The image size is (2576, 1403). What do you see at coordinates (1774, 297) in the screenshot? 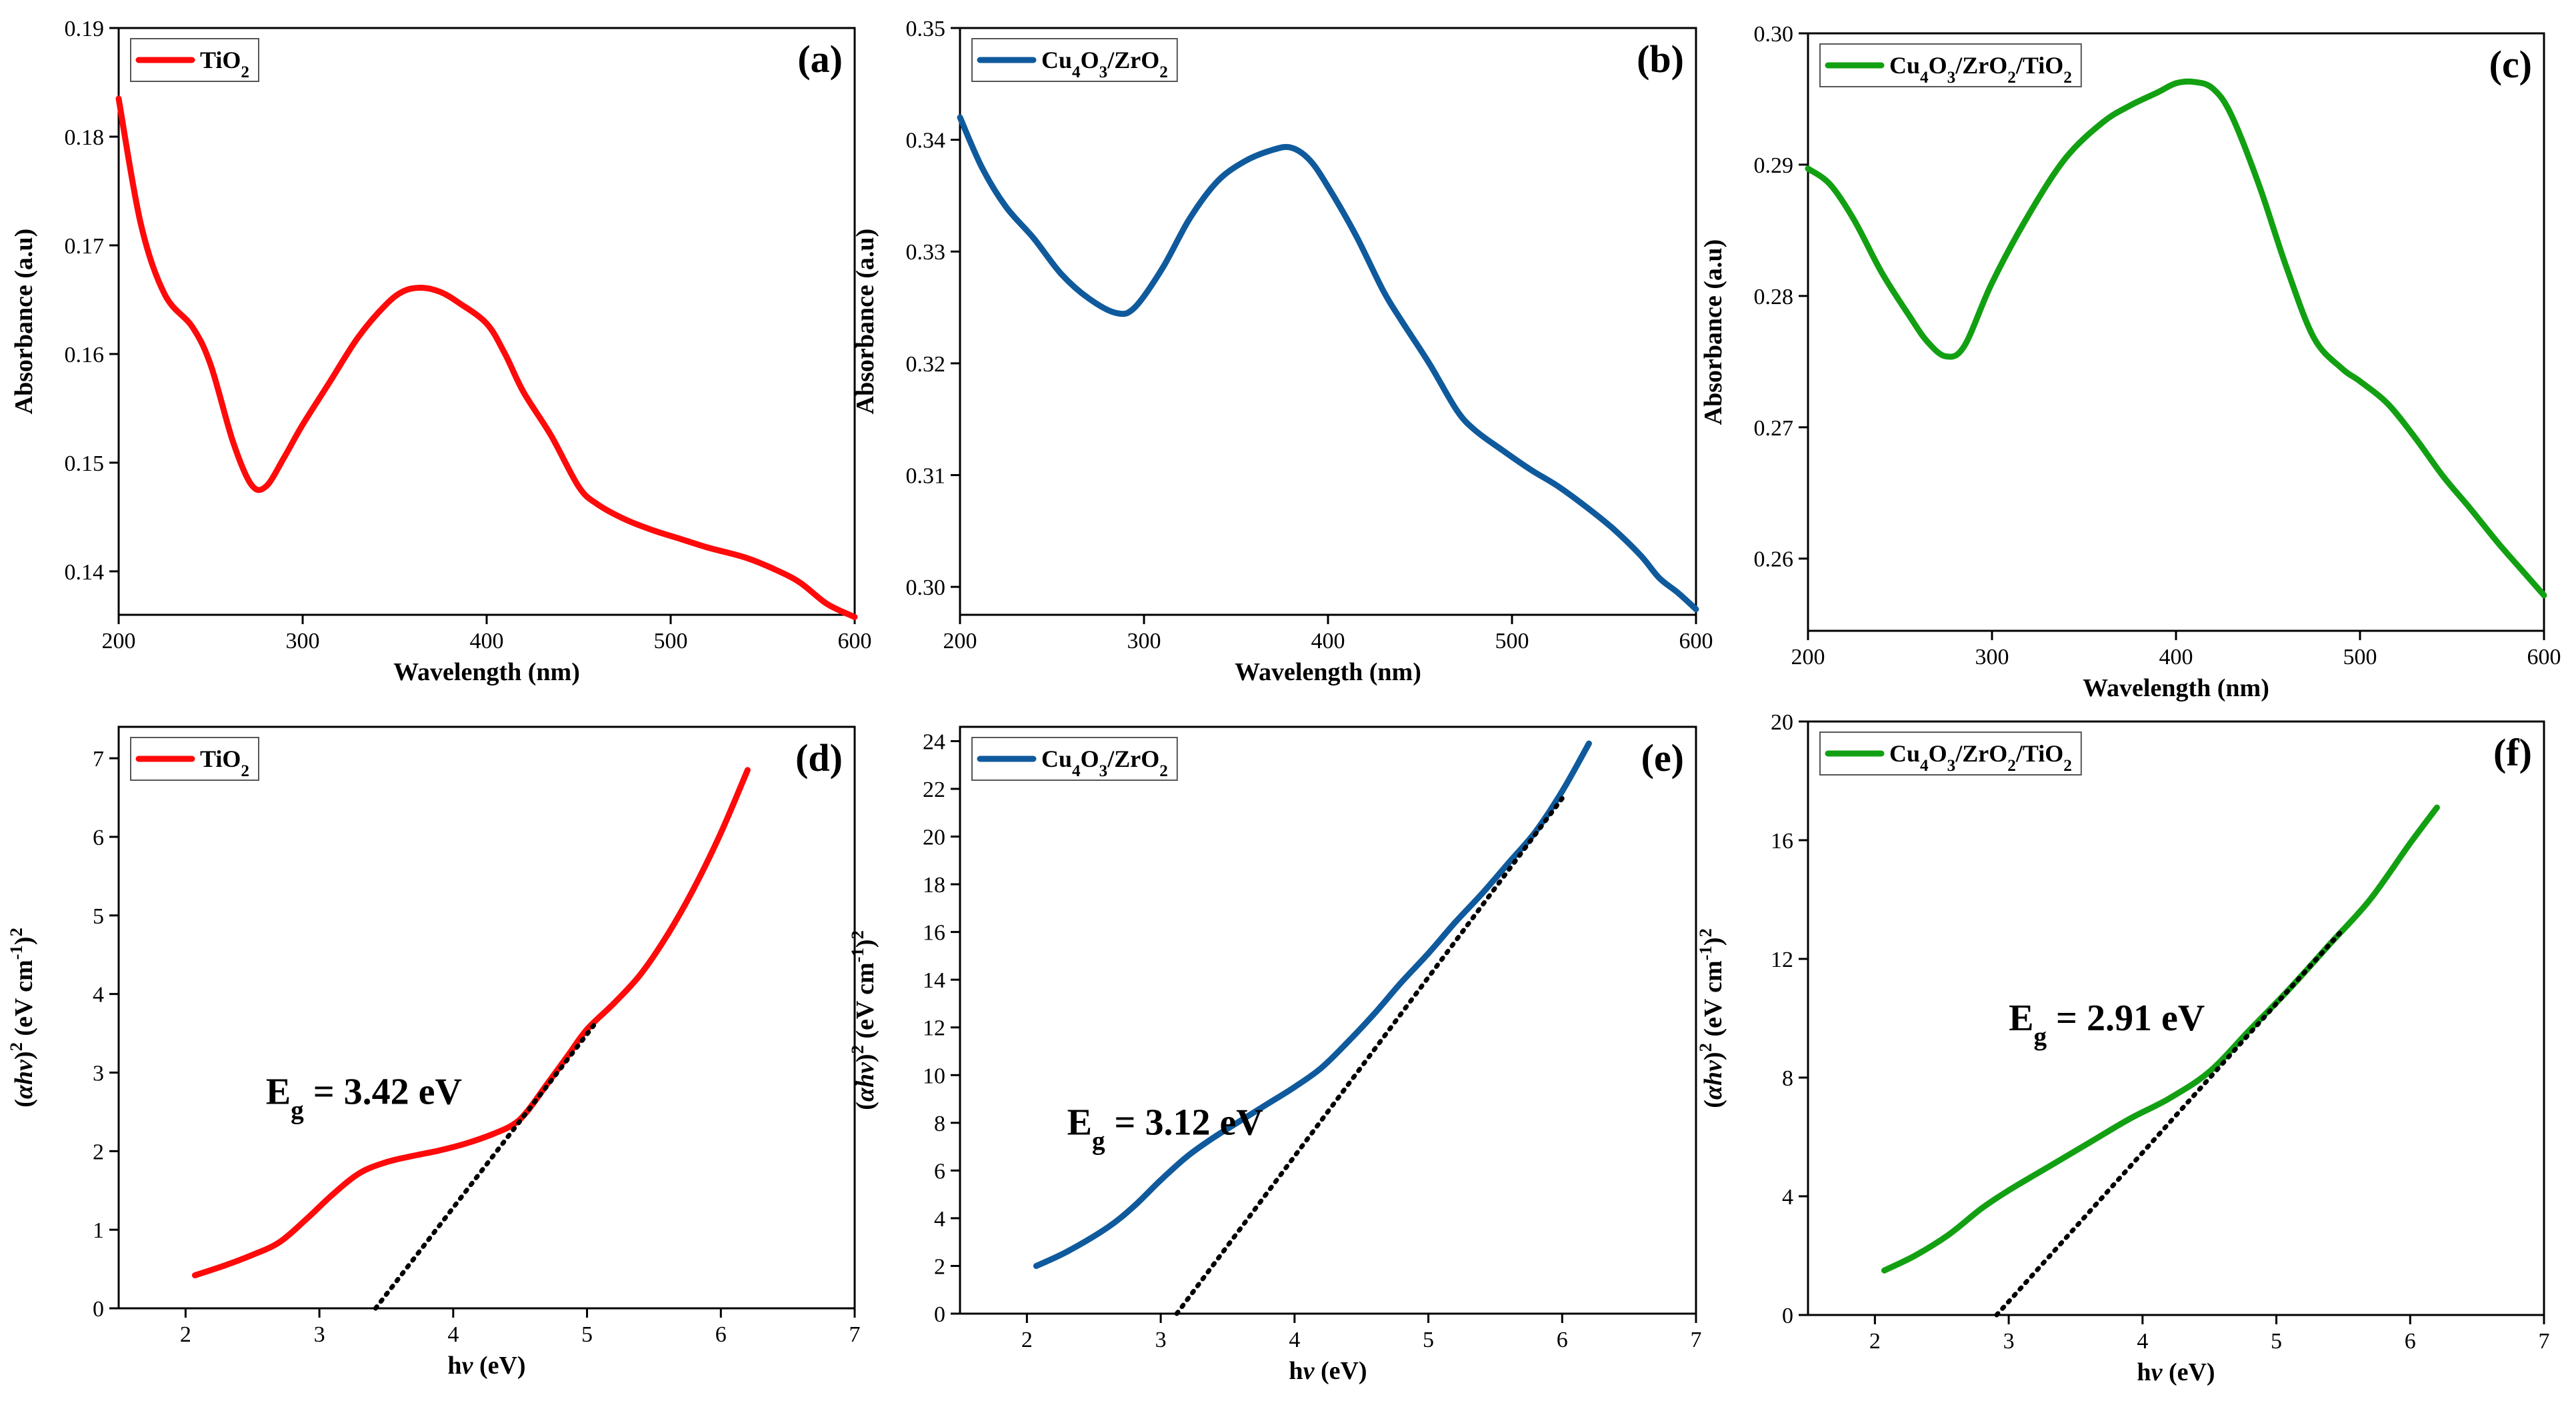
I see `y-tick-label: 0.28` at bounding box center [1774, 297].